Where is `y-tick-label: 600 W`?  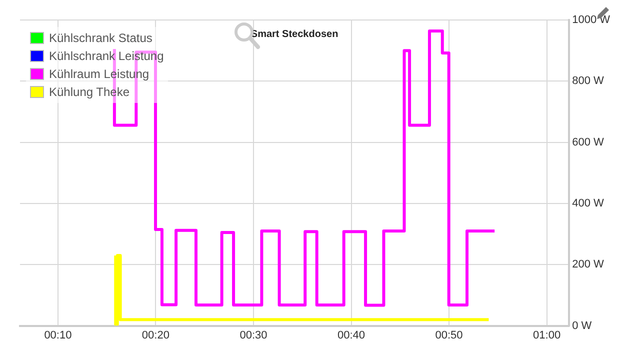
y-tick-label: 600 W is located at coordinates (588, 142).